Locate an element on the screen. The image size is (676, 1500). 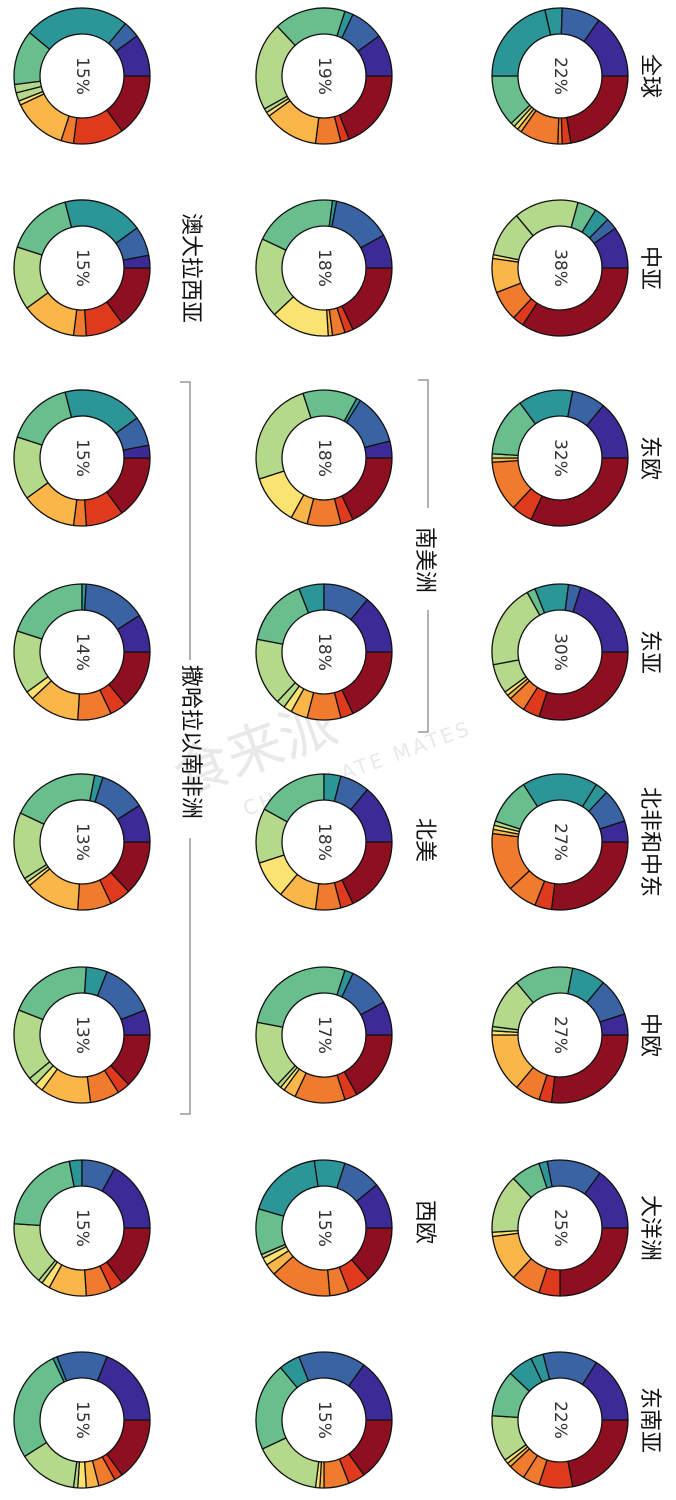
region-label-north-africa-middle-east: 北非和中东 is located at coordinates (649, 842).